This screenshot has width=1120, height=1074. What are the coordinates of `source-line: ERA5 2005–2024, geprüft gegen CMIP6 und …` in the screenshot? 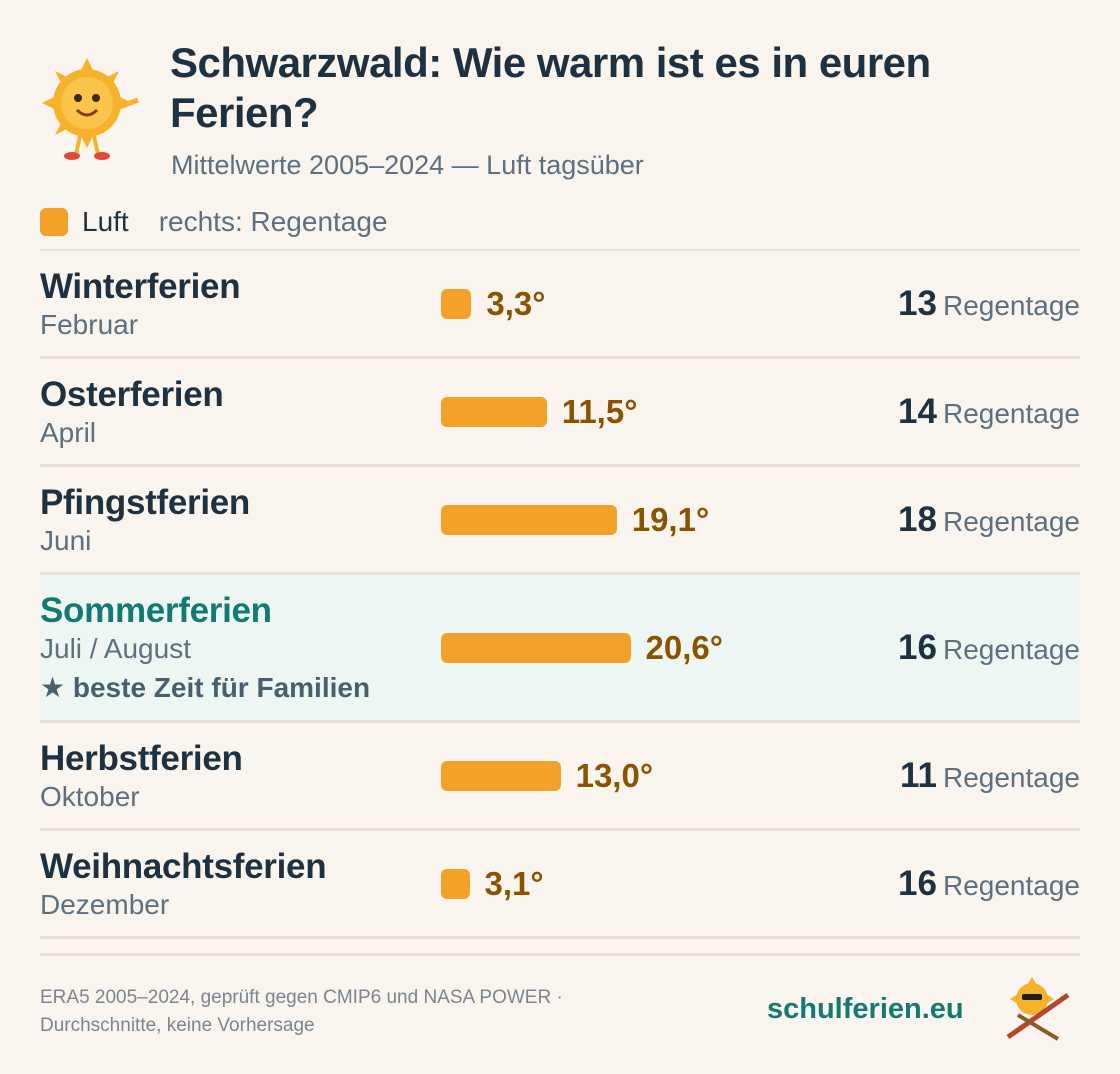 It's located at (301, 997).